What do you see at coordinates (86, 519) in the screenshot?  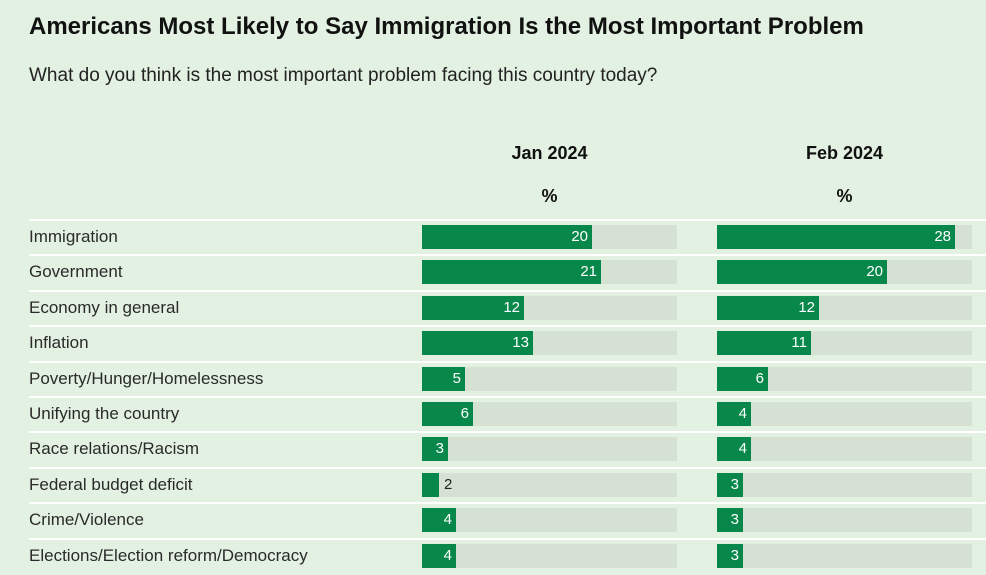 I see `category-label: Crime/Violence` at bounding box center [86, 519].